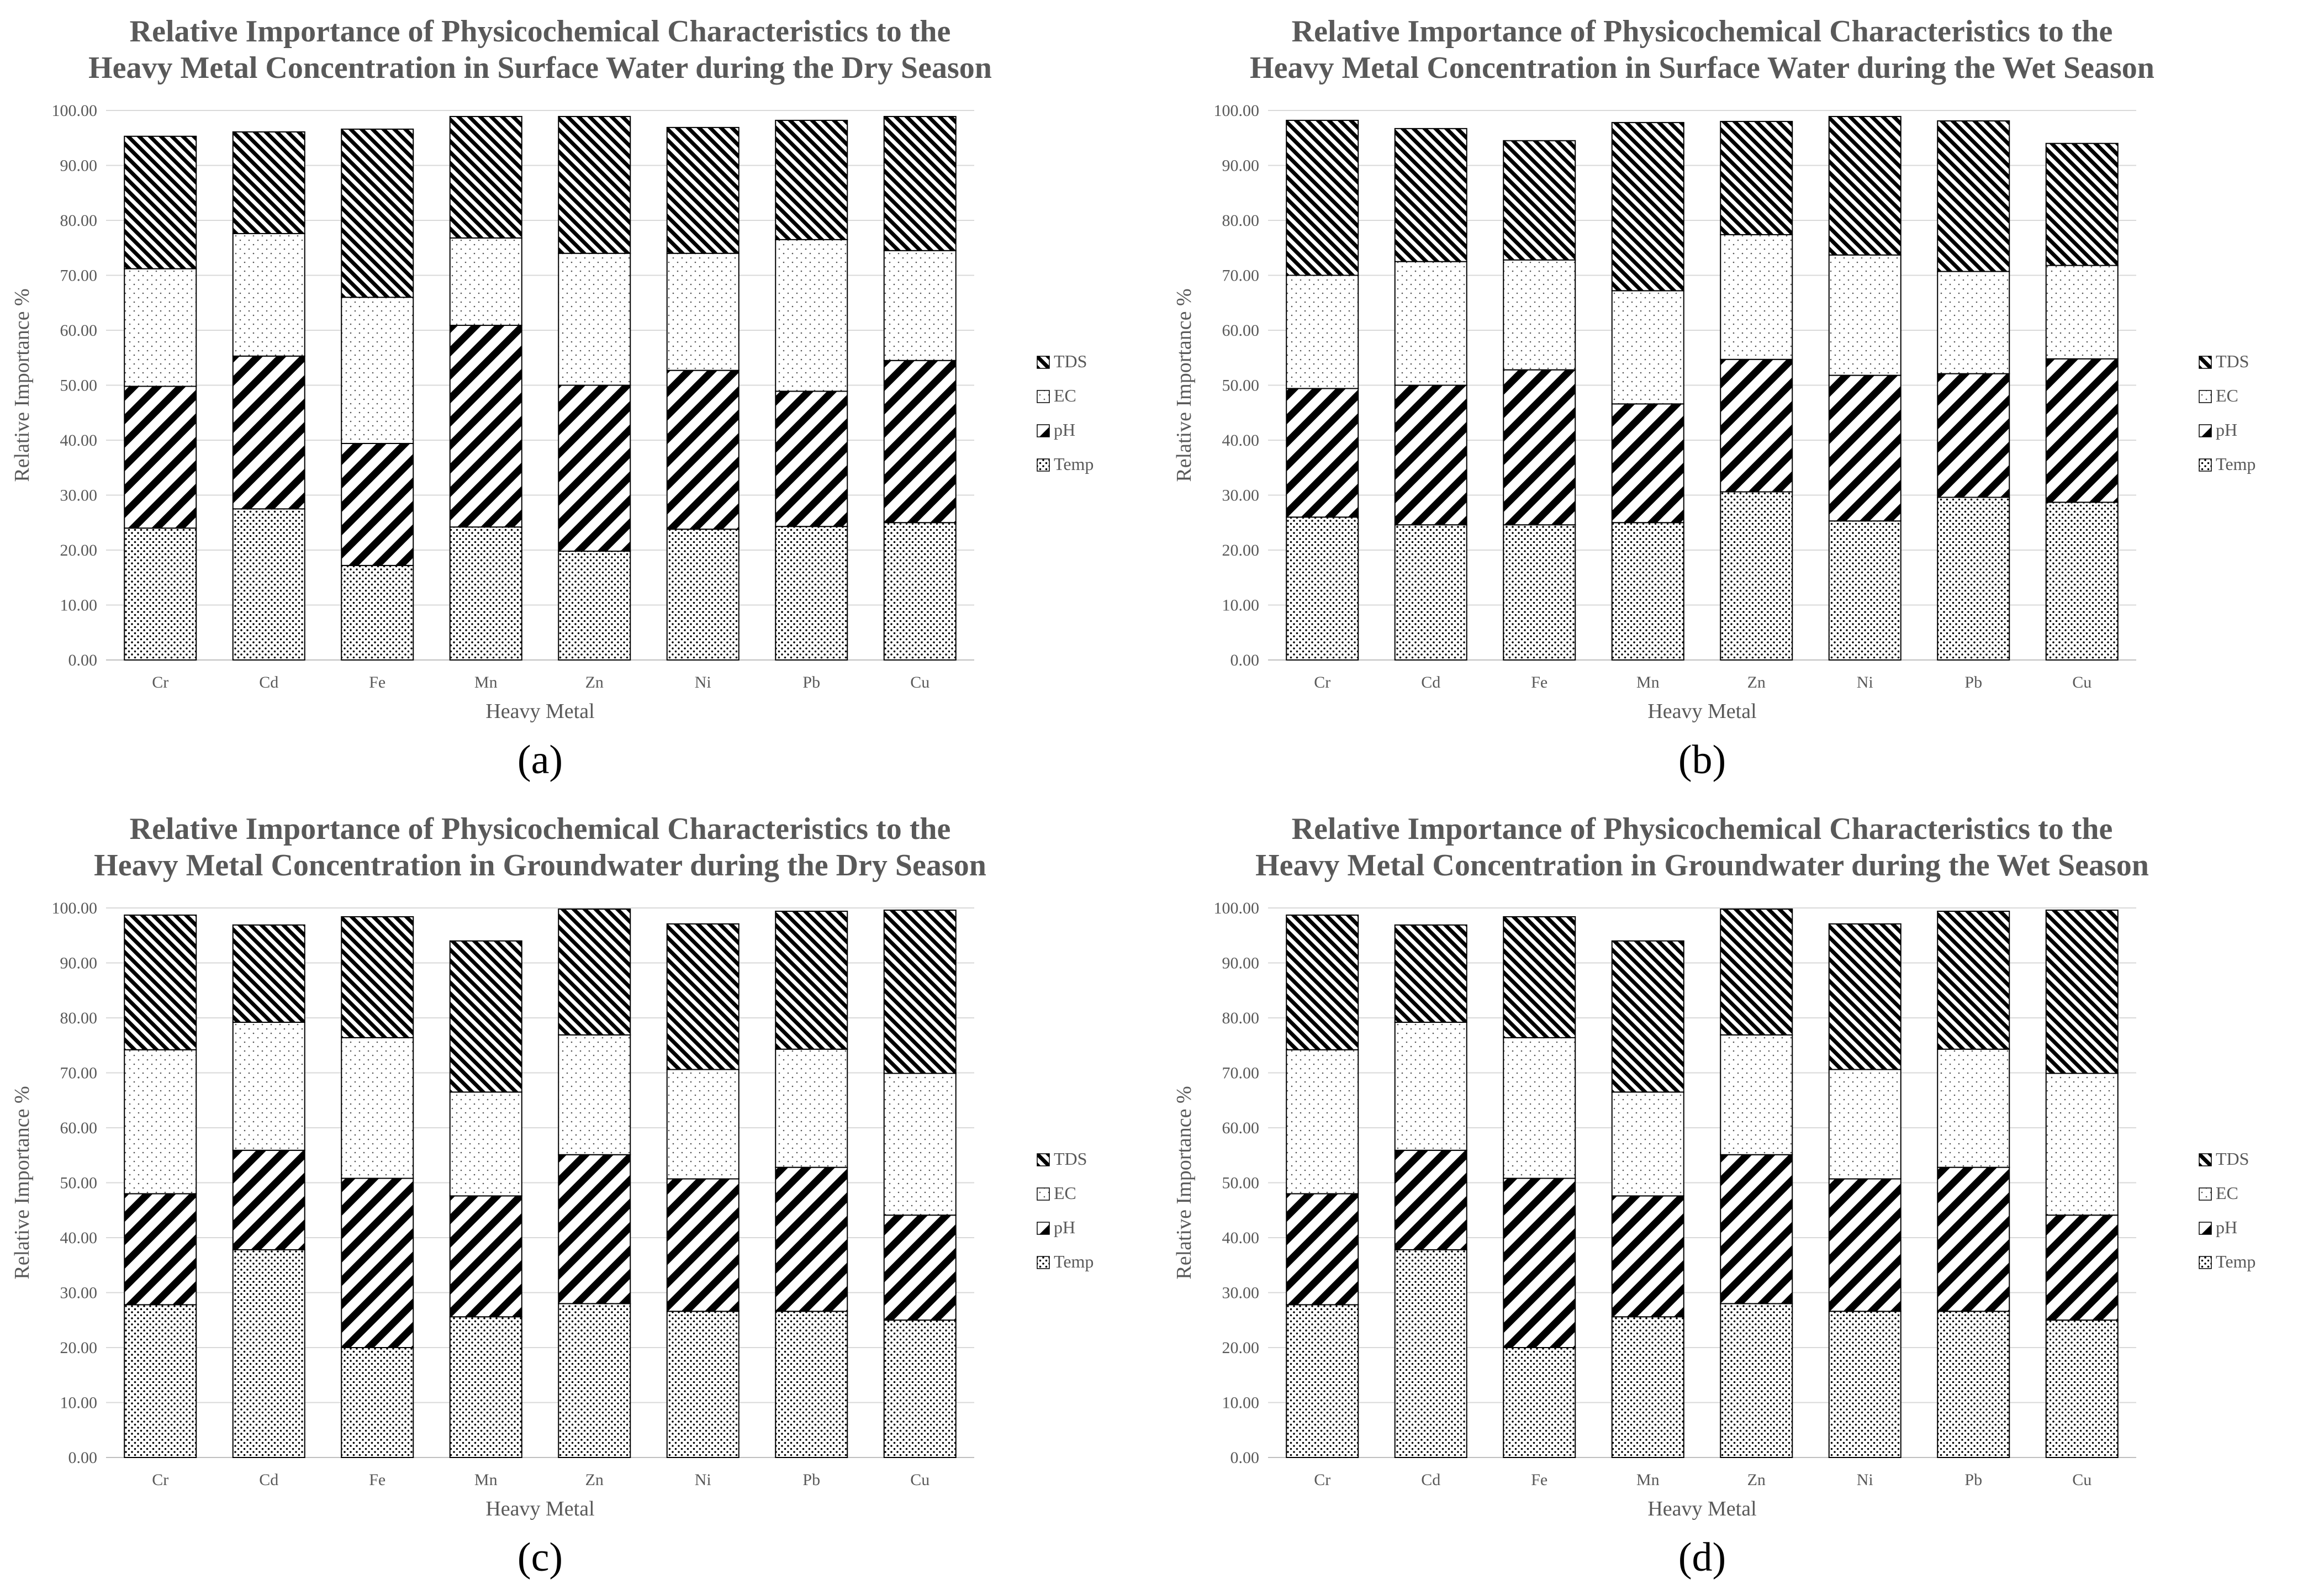 This screenshot has height=1595, width=2324. I want to click on bar-segment-ph-cr, so click(160, 1249).